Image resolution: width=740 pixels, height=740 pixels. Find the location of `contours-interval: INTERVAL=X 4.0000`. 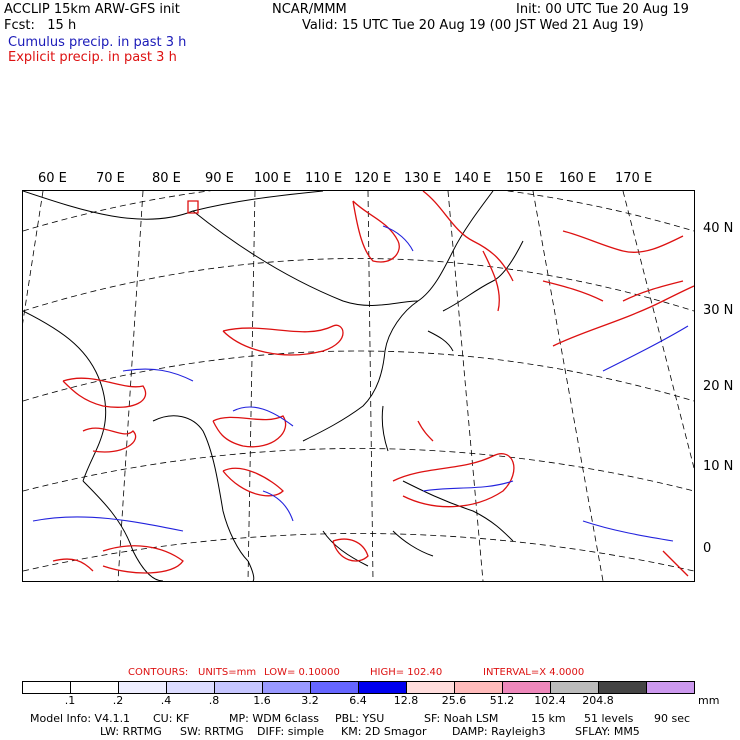

contours-interval: INTERVAL=X 4.0000 is located at coordinates (534, 672).